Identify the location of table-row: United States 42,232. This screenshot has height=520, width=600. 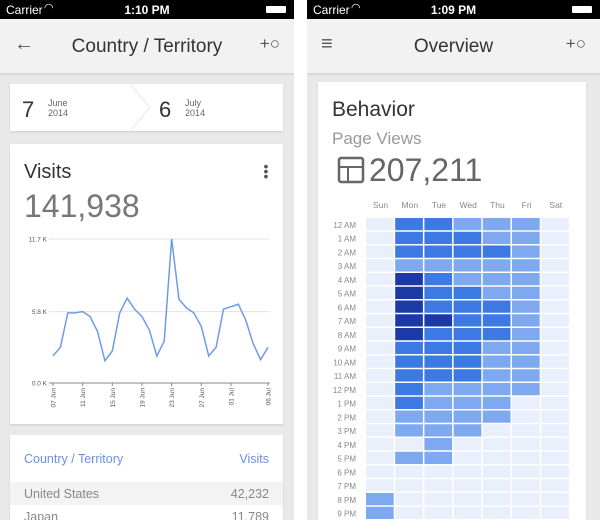
(146, 493).